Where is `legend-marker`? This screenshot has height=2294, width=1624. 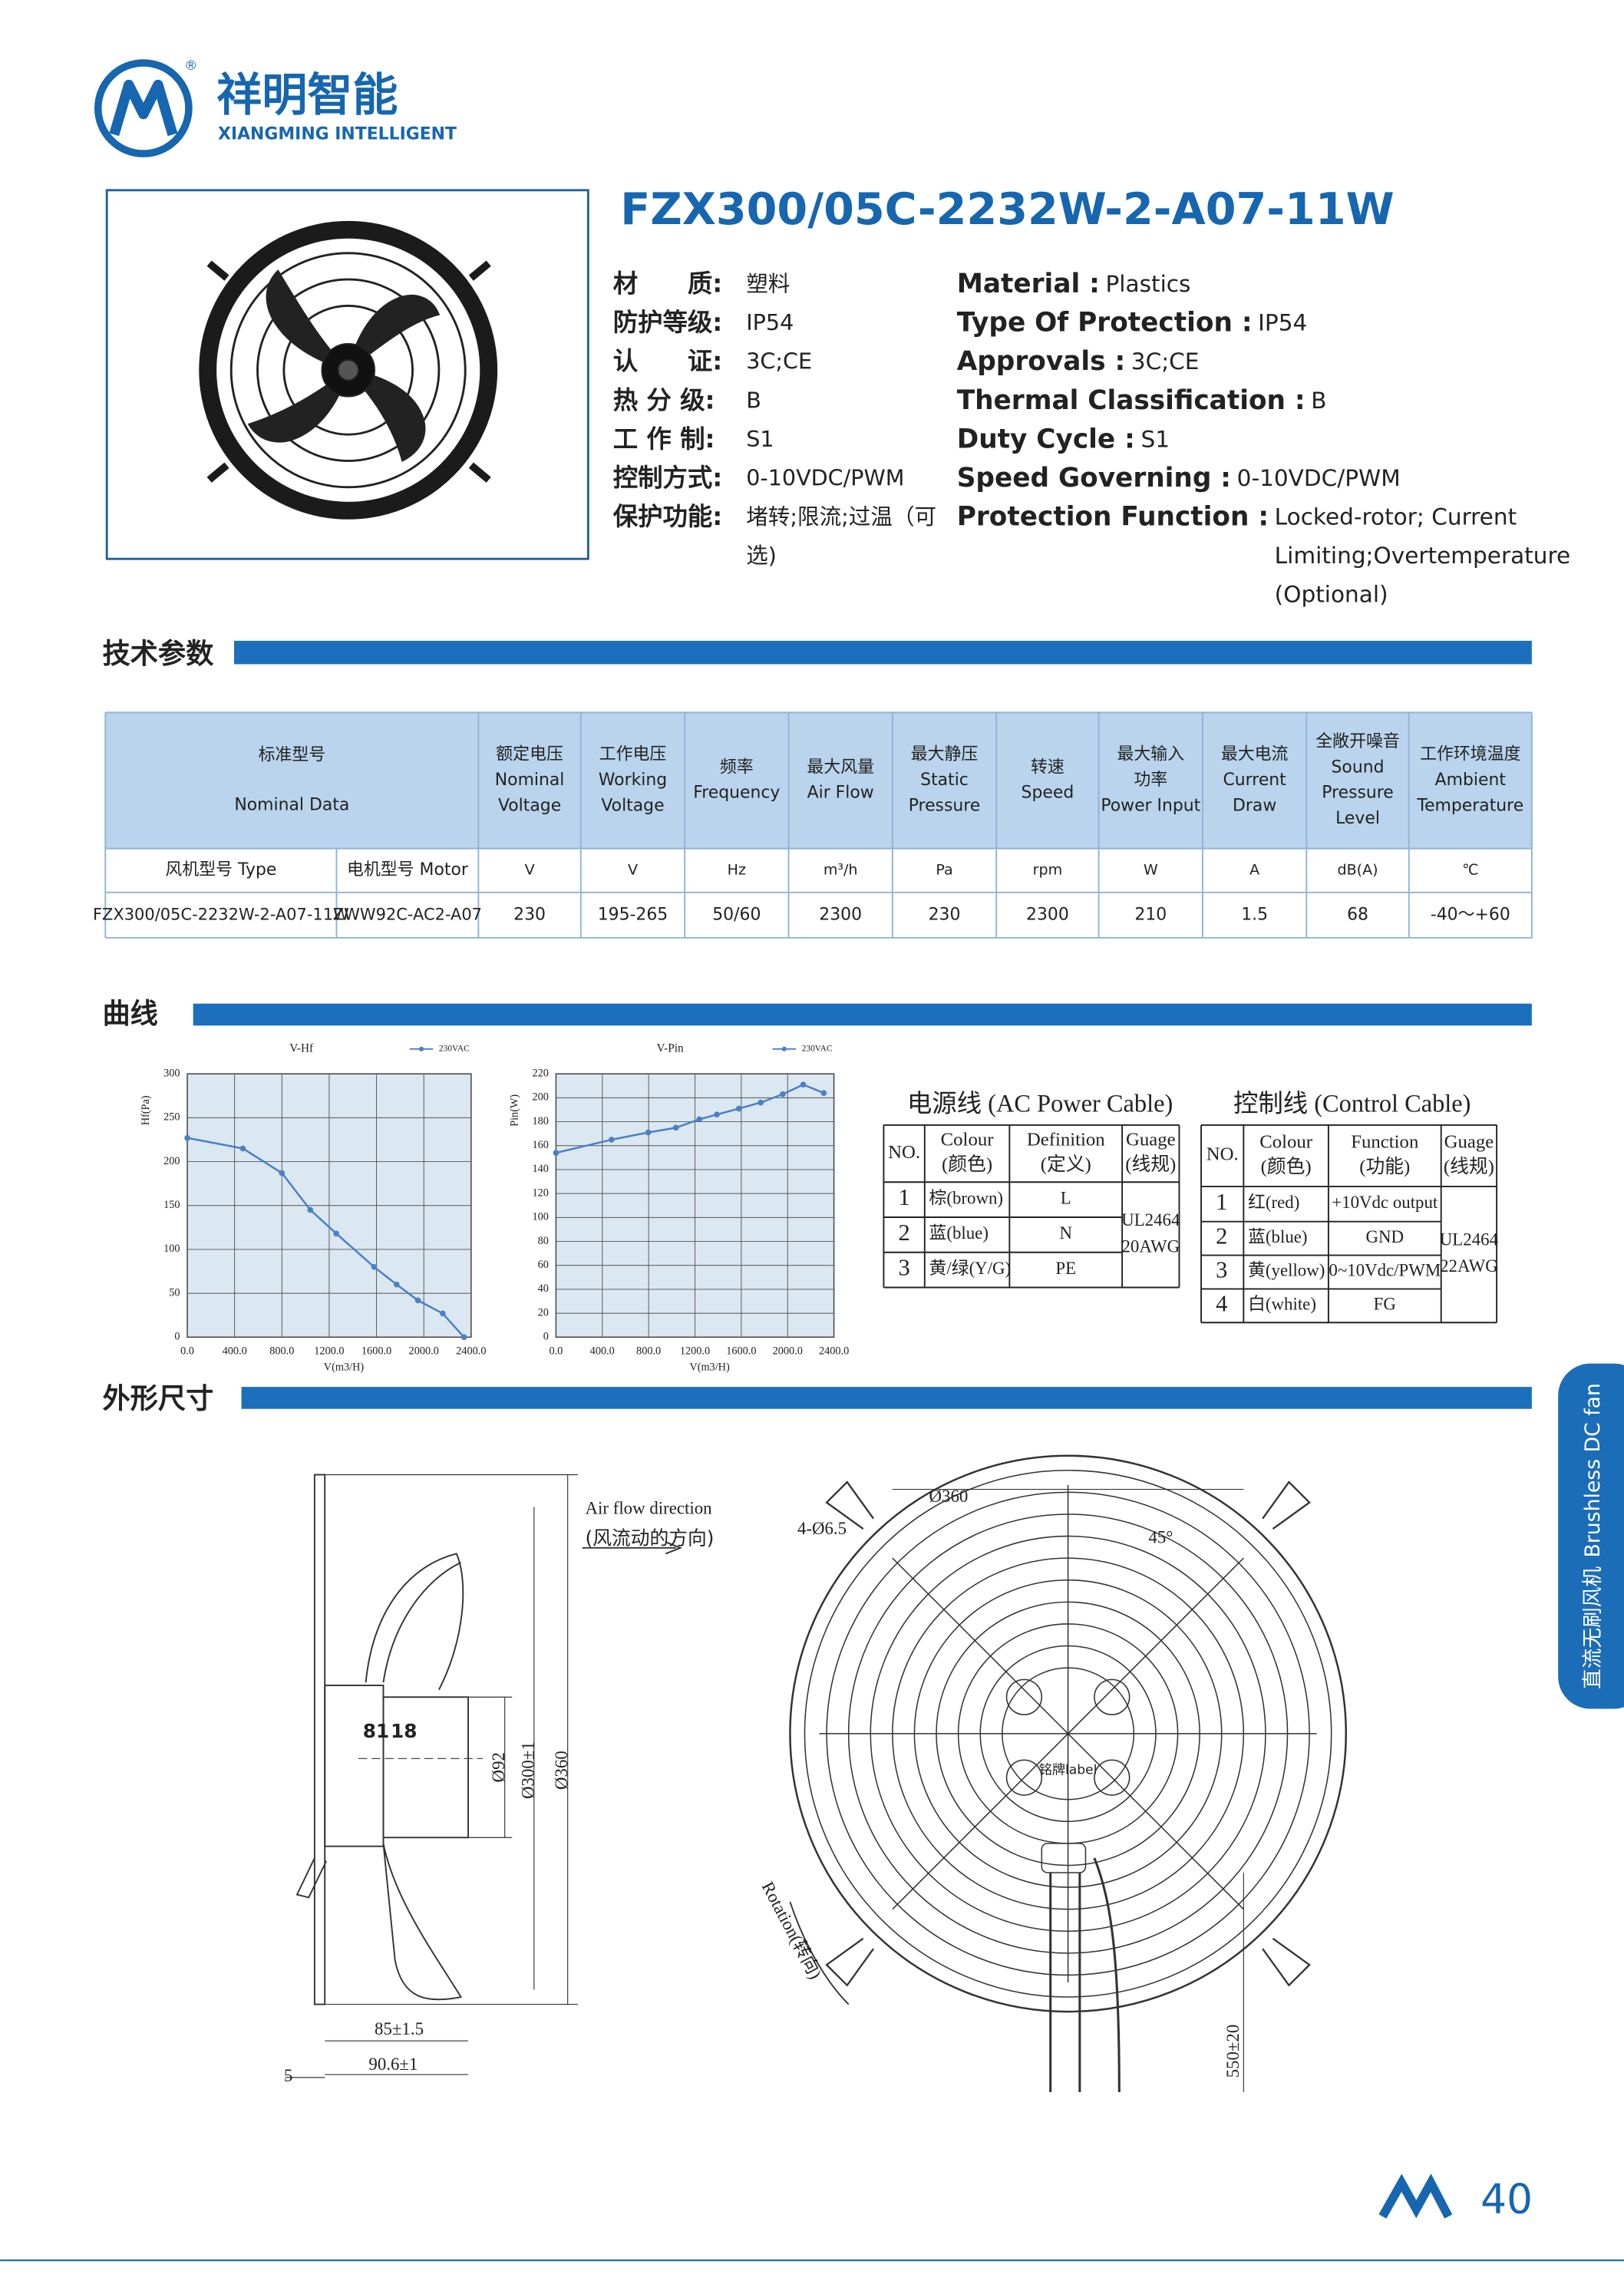 legend-marker is located at coordinates (784, 1048).